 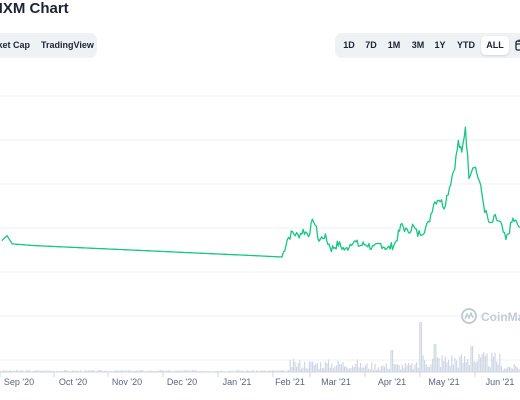 I want to click on range-3m-button: 3M, so click(x=418, y=45).